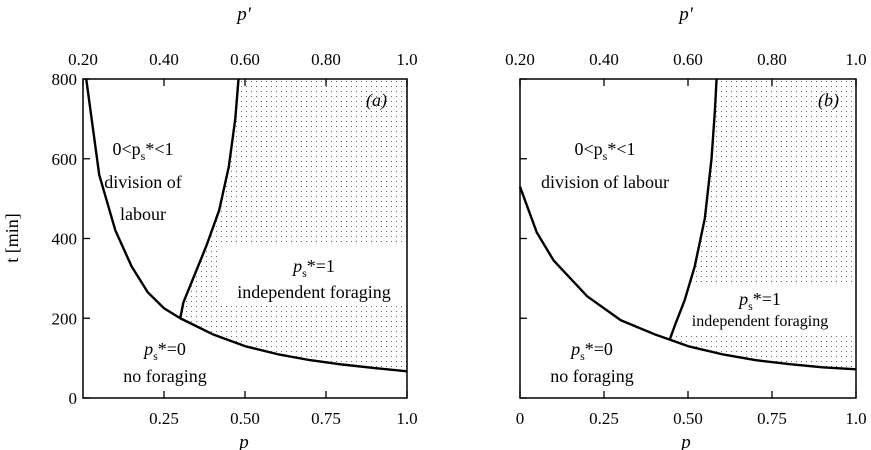 The width and height of the screenshot is (871, 450). Describe the element at coordinates (65, 318) in the screenshot. I see `y-tick-label-a: 200` at that location.